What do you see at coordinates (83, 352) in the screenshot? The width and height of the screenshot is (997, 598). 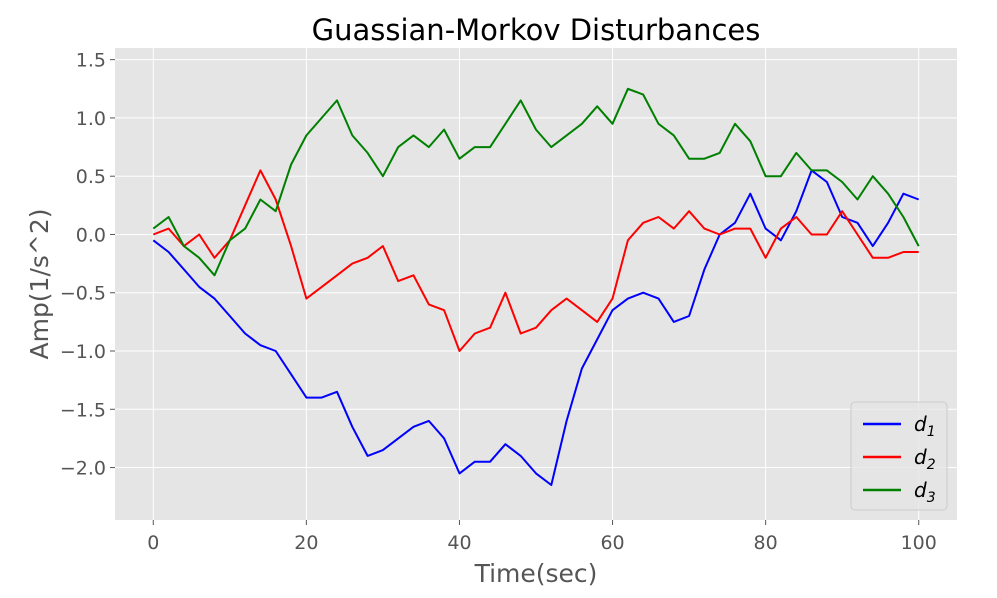 I see `y-tick-label: −1.0` at bounding box center [83, 352].